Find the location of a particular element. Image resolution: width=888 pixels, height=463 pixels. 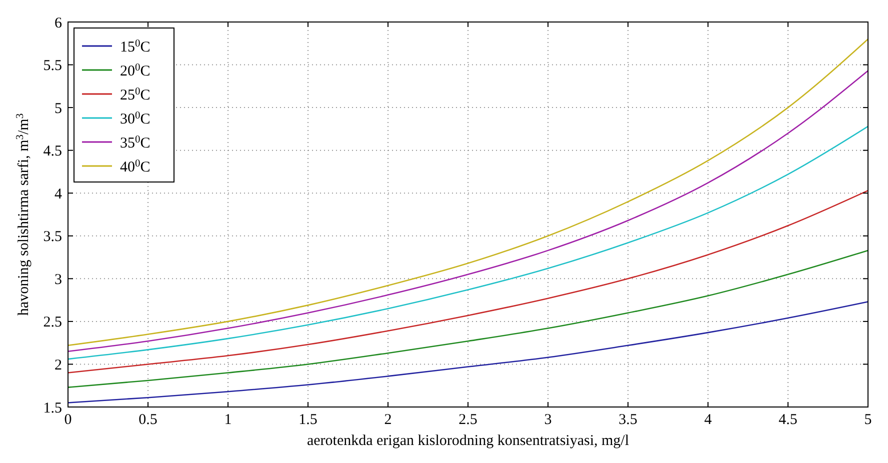

x-tick-label: 1.5 is located at coordinates (308, 420).